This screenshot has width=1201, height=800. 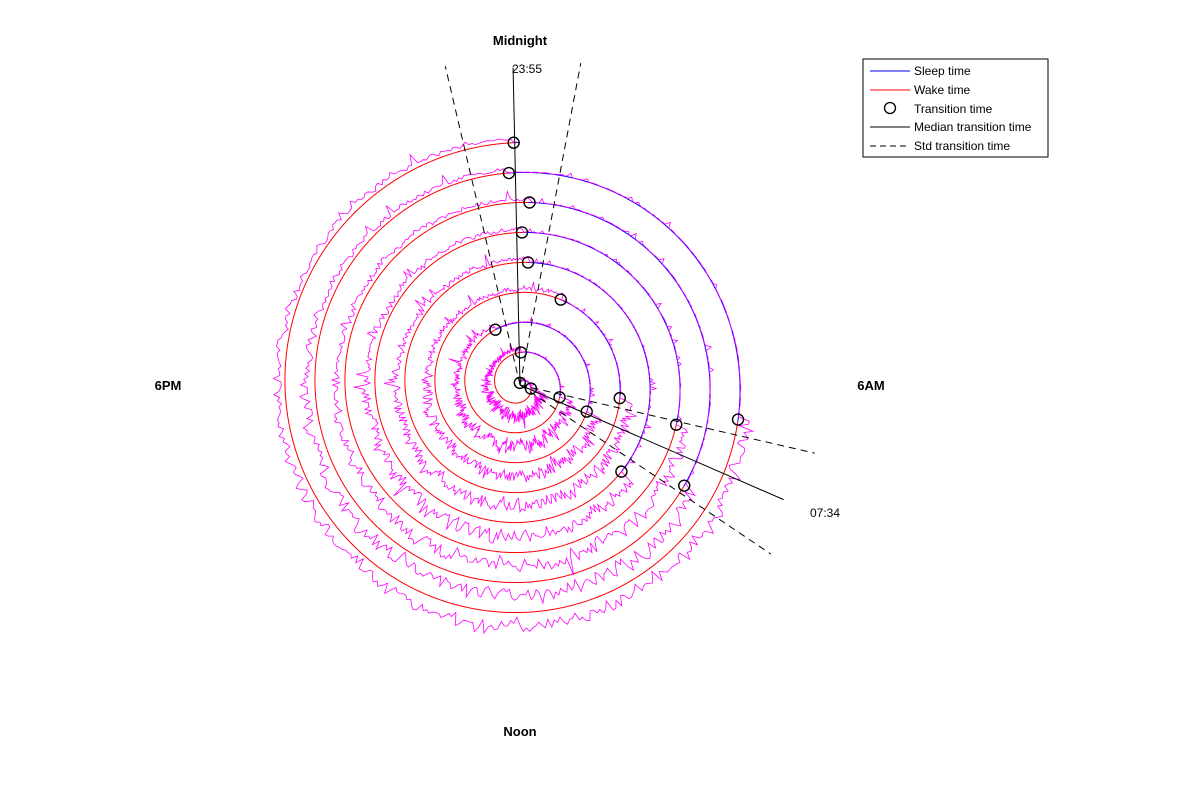 I want to click on legend-std-label: Std transition time, so click(x=962, y=146).